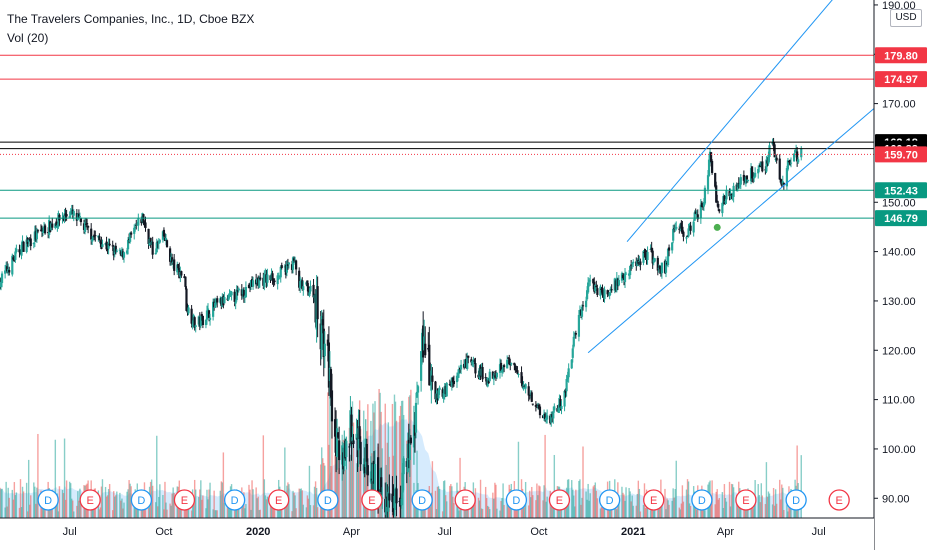 This screenshot has width=932, height=550. I want to click on currency-button: USD, so click(906, 18).